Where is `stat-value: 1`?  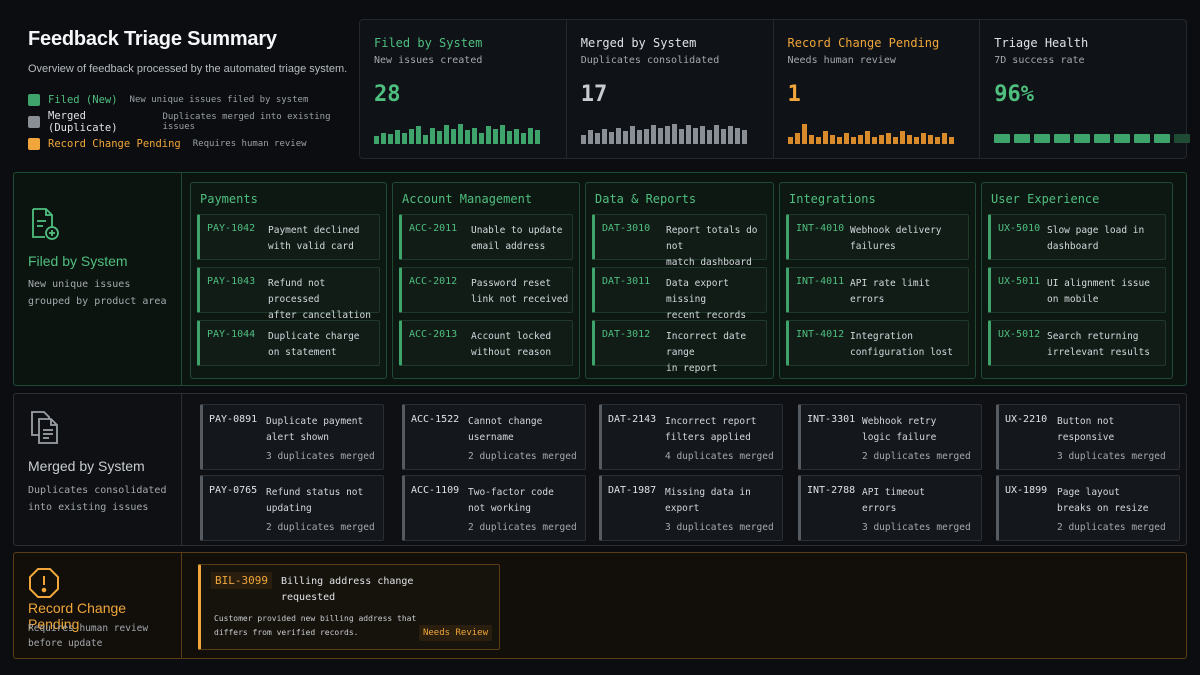
stat-value: 1 is located at coordinates (794, 94).